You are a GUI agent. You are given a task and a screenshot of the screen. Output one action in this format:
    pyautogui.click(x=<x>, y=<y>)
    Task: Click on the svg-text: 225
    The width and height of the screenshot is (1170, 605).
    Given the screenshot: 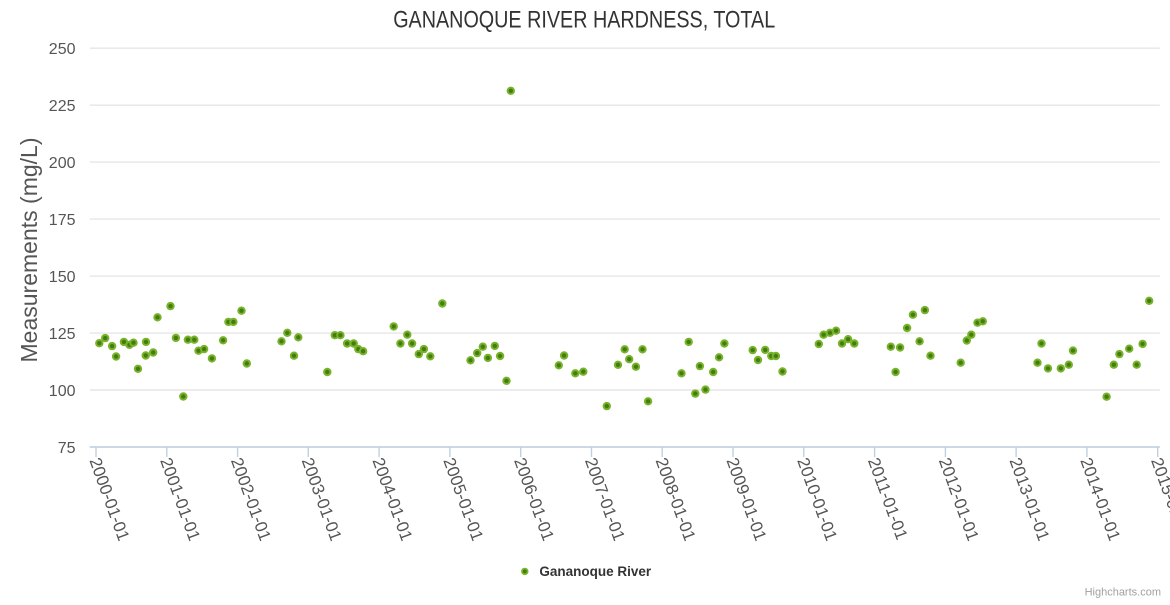 What is the action you would take?
    pyautogui.click(x=62, y=106)
    